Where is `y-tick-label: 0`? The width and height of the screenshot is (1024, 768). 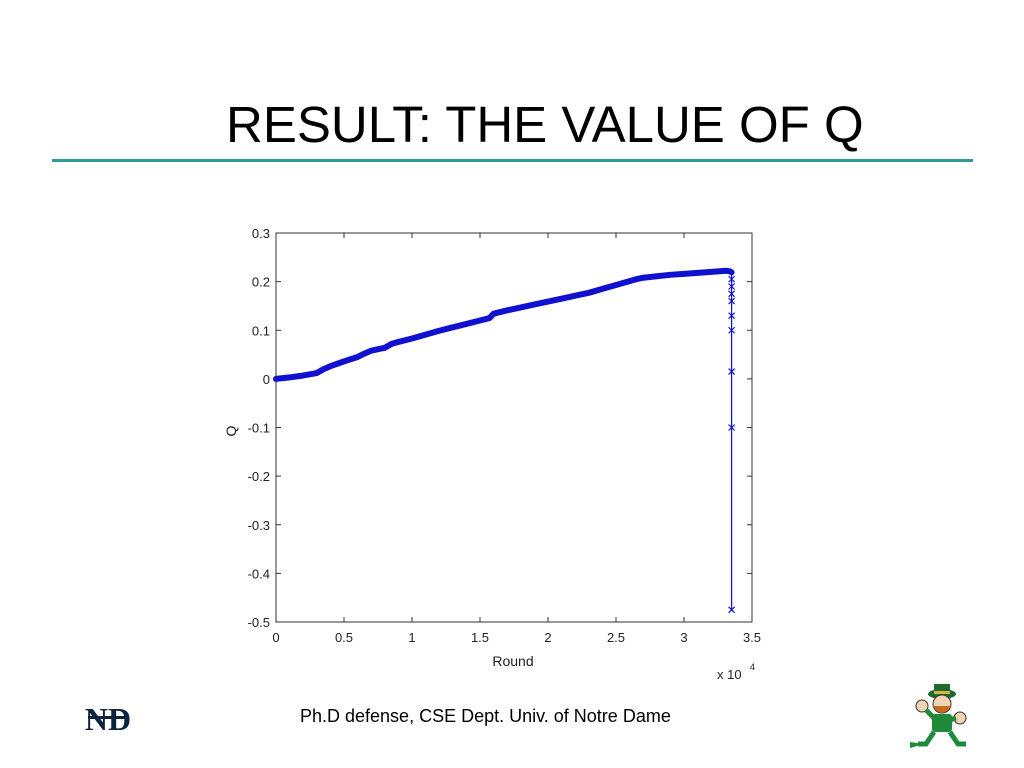 y-tick-label: 0 is located at coordinates (266, 379).